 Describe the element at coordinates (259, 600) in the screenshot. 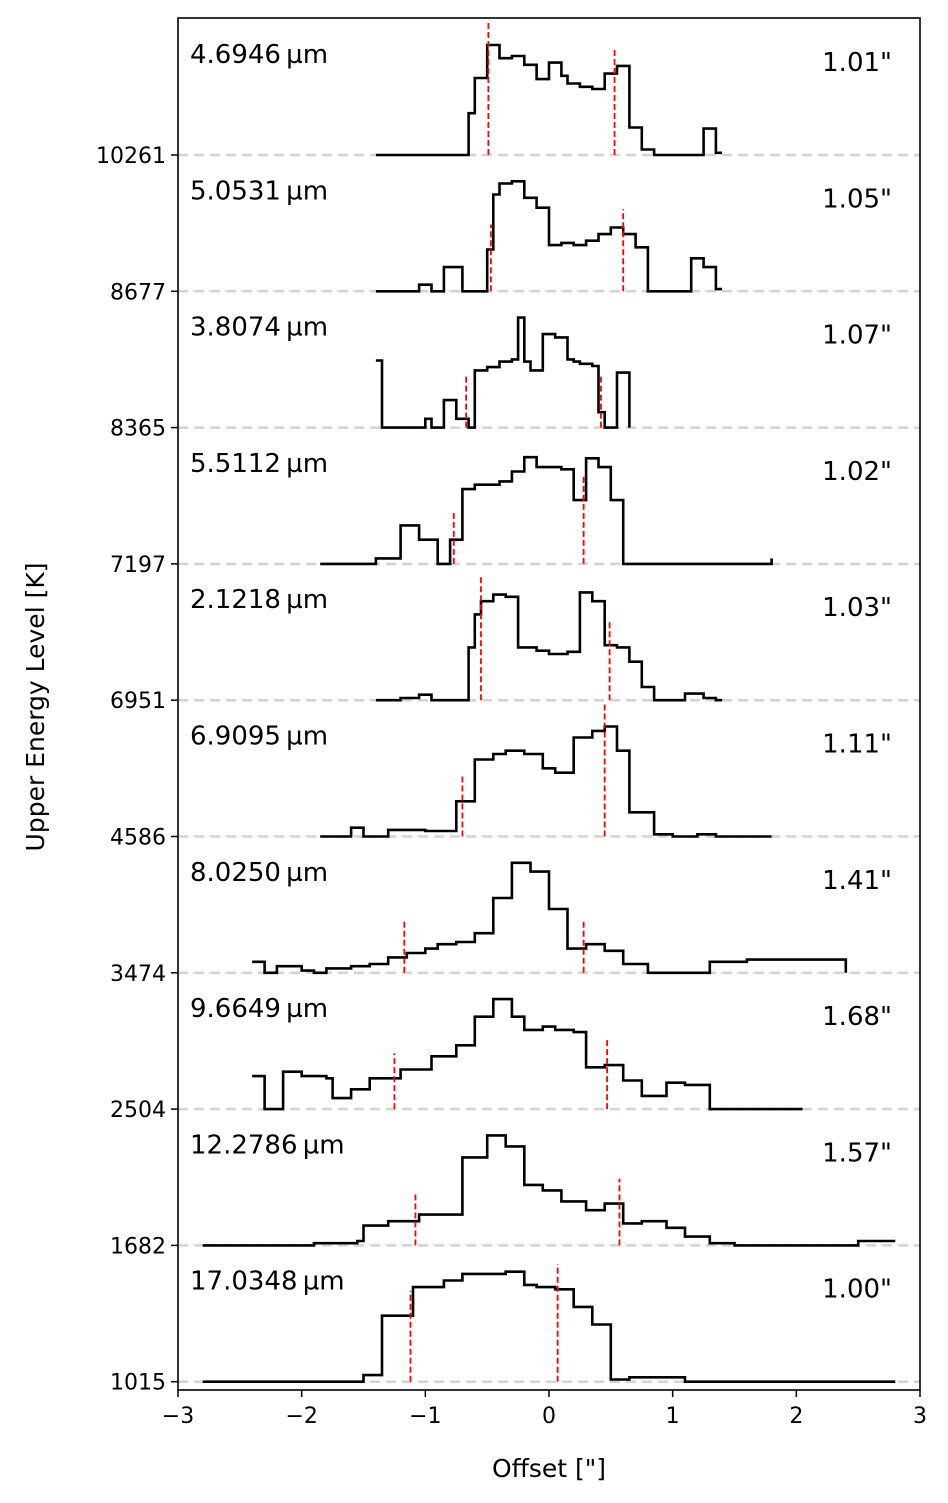

I see `wavelength-label-4: 2.1218 µm` at that location.